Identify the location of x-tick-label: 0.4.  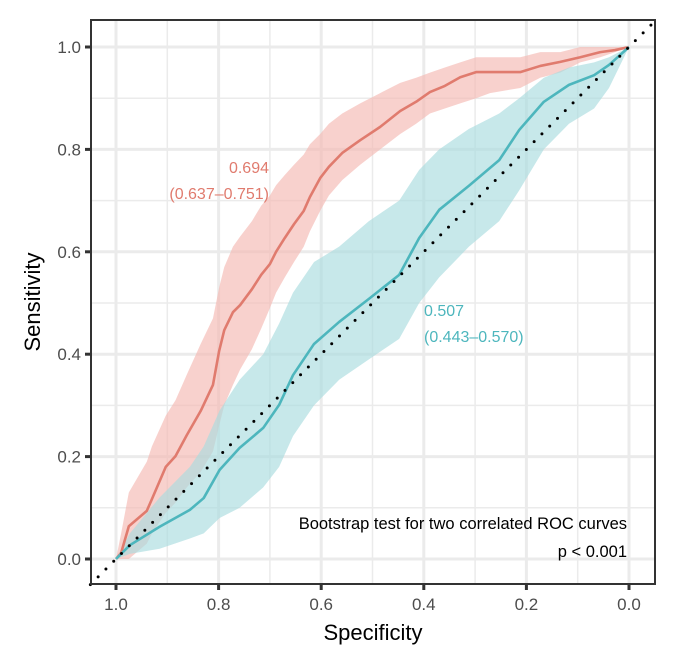
(424, 604).